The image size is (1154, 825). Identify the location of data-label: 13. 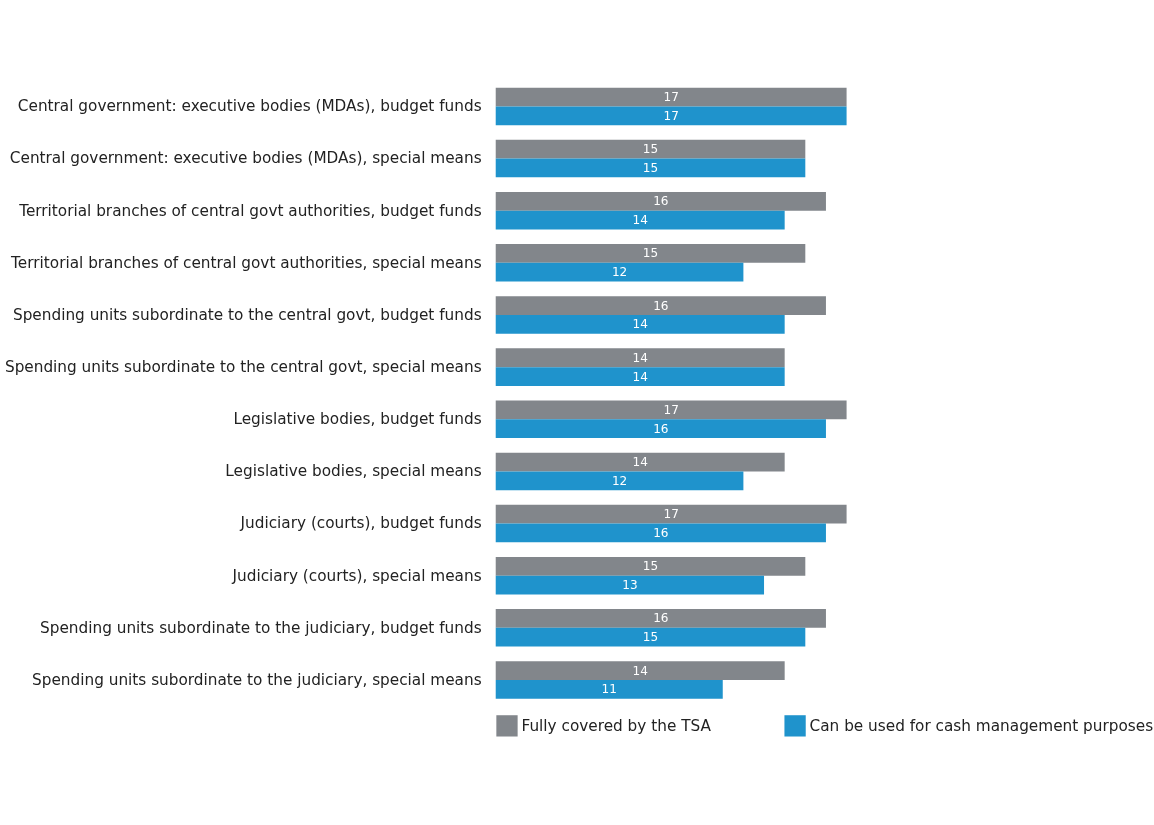
(630, 585).